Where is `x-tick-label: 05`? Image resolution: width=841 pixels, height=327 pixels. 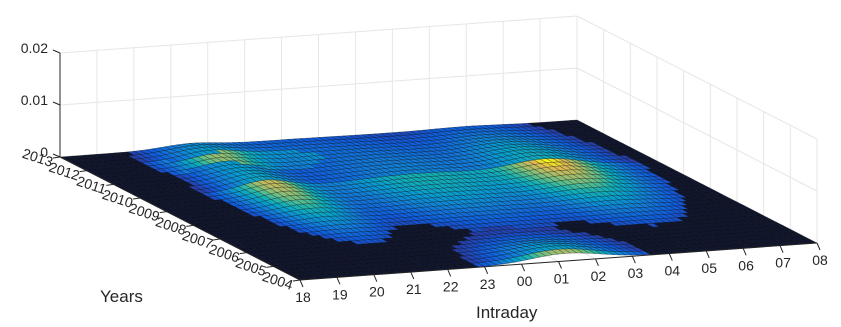
x-tick-label: 05 is located at coordinates (709, 268).